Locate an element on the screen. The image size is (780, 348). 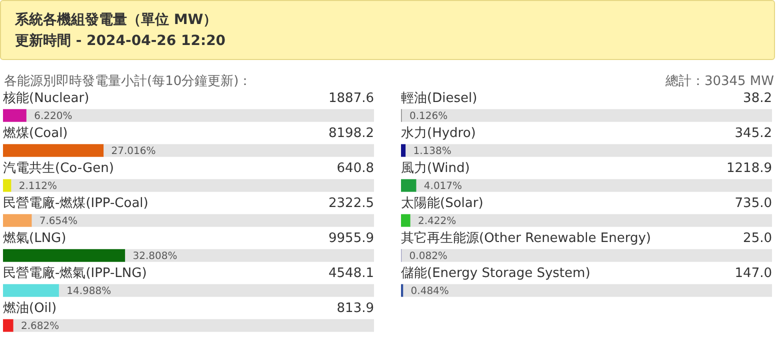
data-label: 1.138% is located at coordinates (432, 152).